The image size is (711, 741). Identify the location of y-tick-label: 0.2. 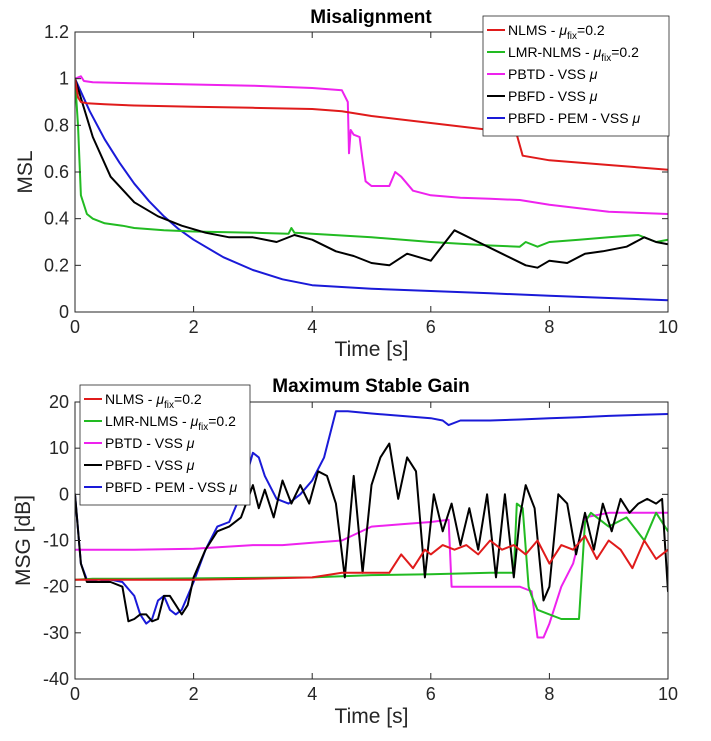
(56, 265).